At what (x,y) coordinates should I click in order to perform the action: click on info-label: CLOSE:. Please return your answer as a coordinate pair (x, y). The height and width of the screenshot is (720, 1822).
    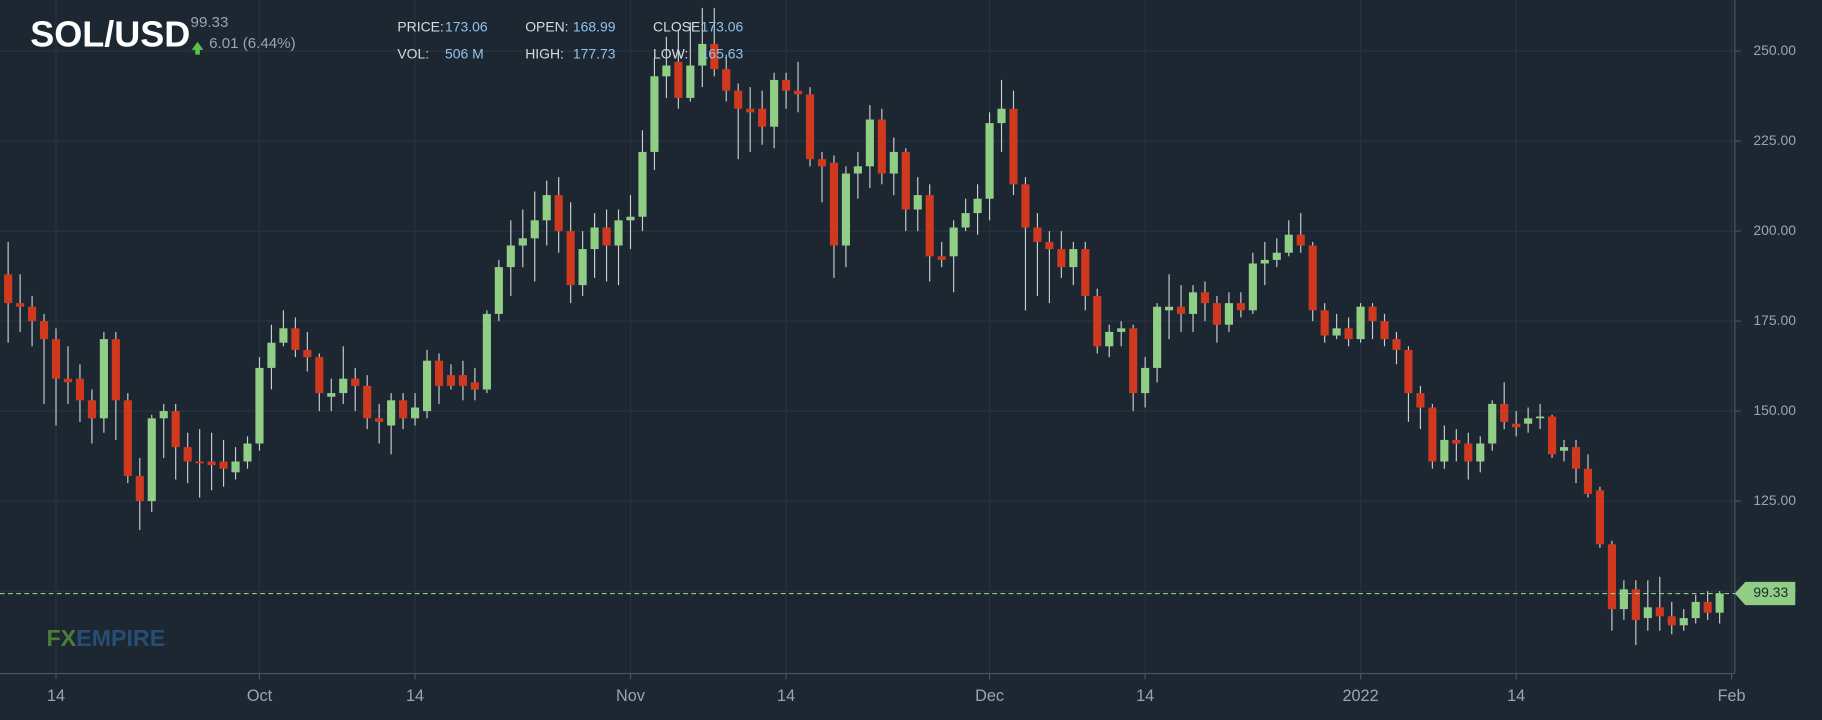
    Looking at the image, I should click on (678, 27).